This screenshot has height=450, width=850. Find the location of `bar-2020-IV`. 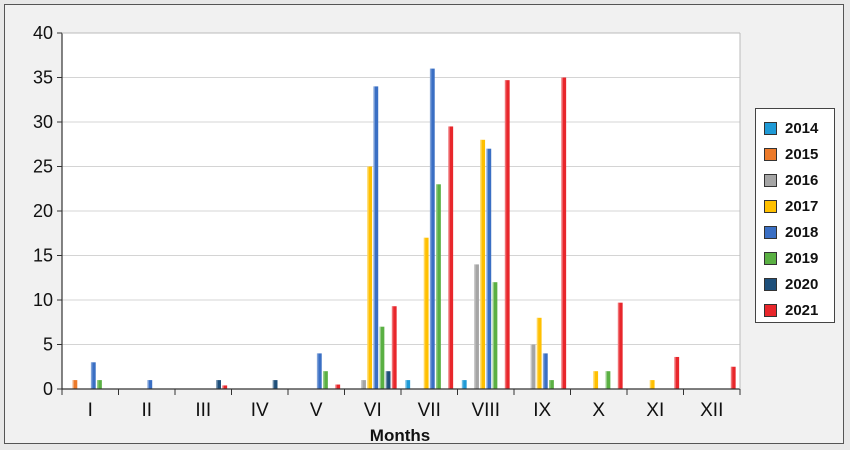

bar-2020-IV is located at coordinates (275, 384).